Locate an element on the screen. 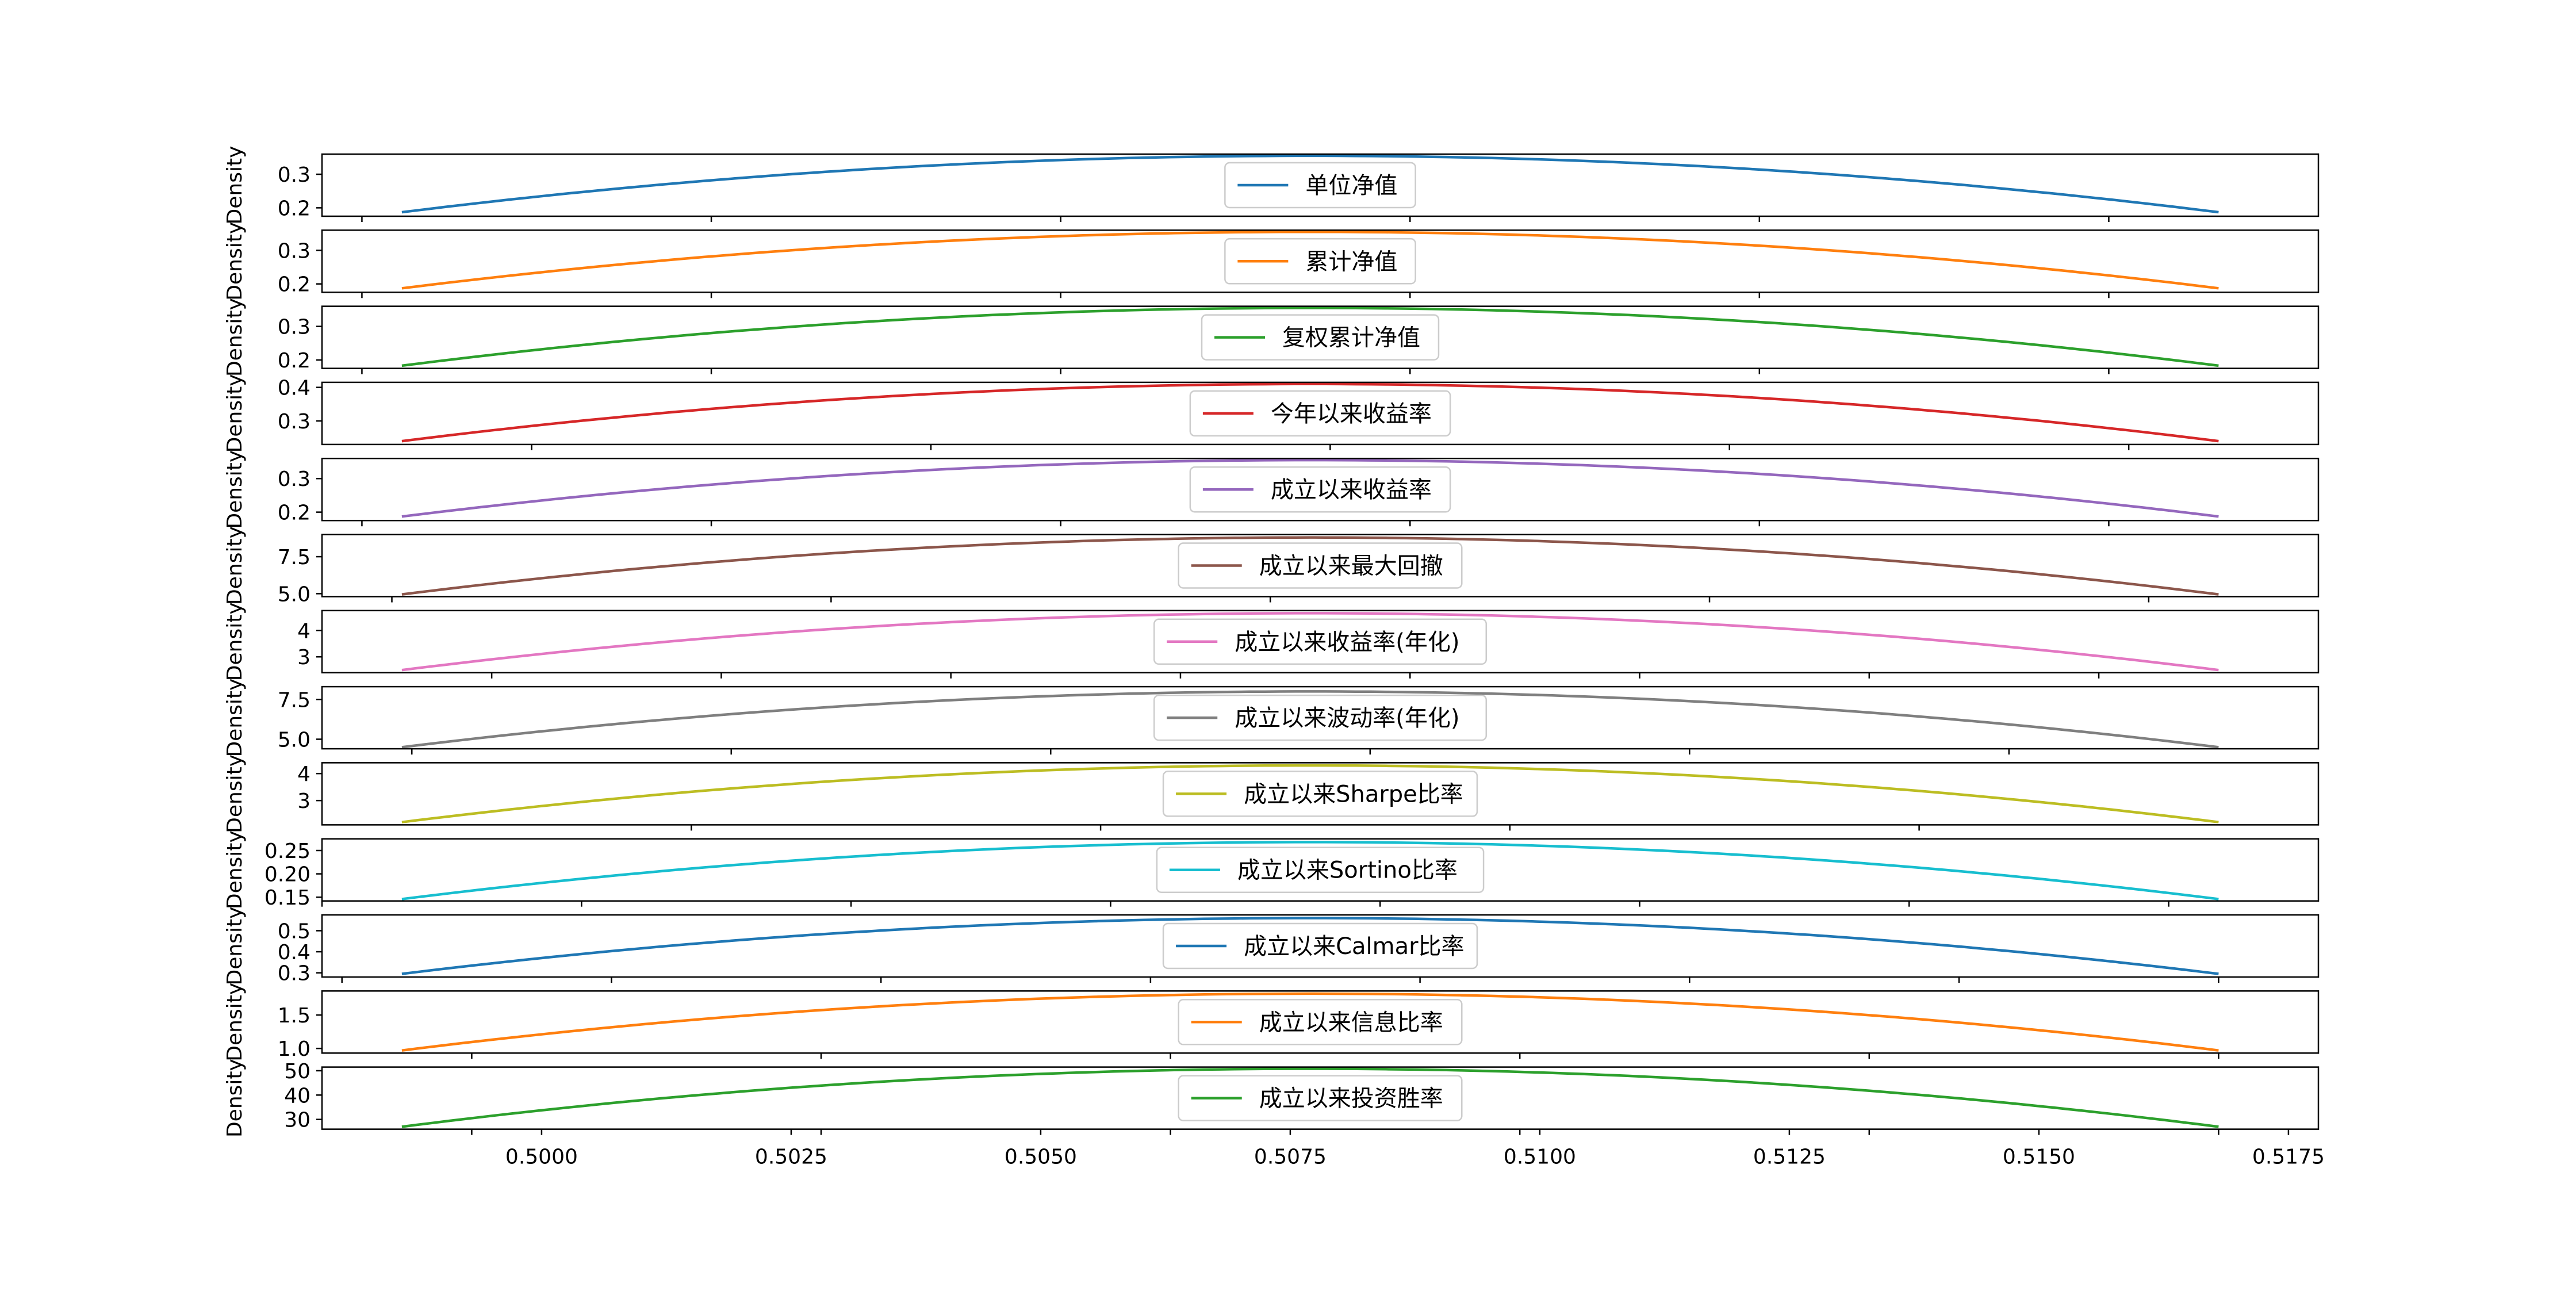  subplot-10: 0.30.40.5 Density 成立以来Calmar比率 is located at coordinates (1271, 946).